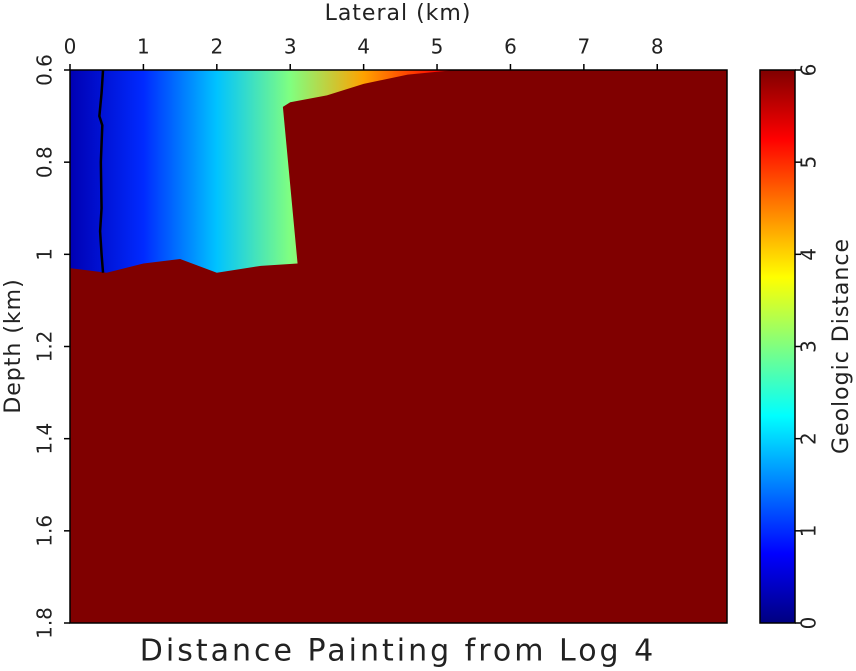 The width and height of the screenshot is (856, 671). I want to click on colorbar-label: Geologic Distance, so click(841, 346).